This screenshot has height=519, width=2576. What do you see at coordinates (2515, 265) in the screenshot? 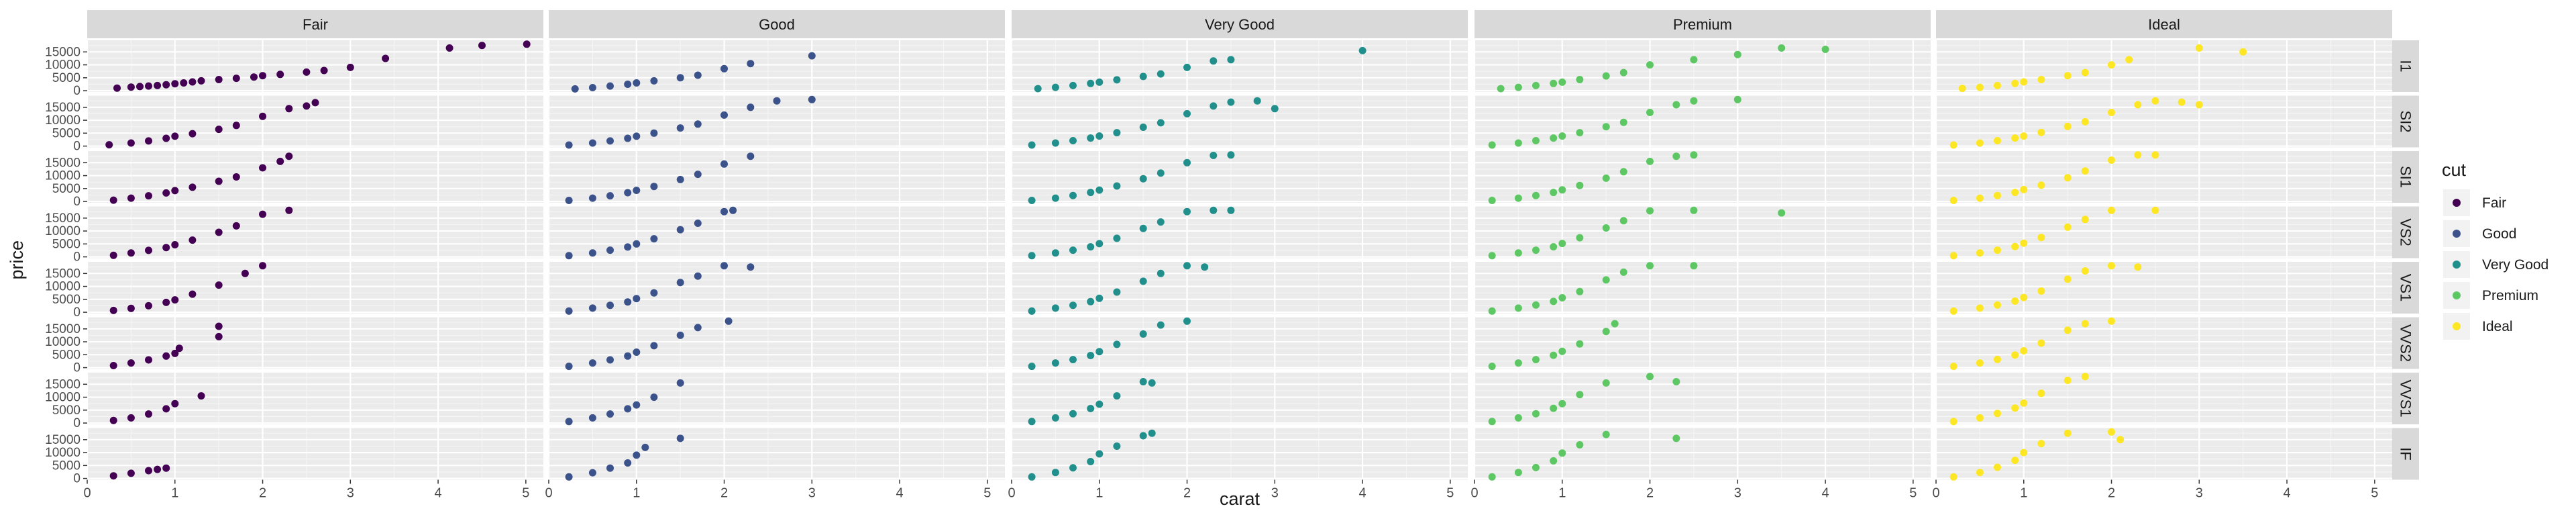
I see `legend-label: Very Good` at bounding box center [2515, 265].